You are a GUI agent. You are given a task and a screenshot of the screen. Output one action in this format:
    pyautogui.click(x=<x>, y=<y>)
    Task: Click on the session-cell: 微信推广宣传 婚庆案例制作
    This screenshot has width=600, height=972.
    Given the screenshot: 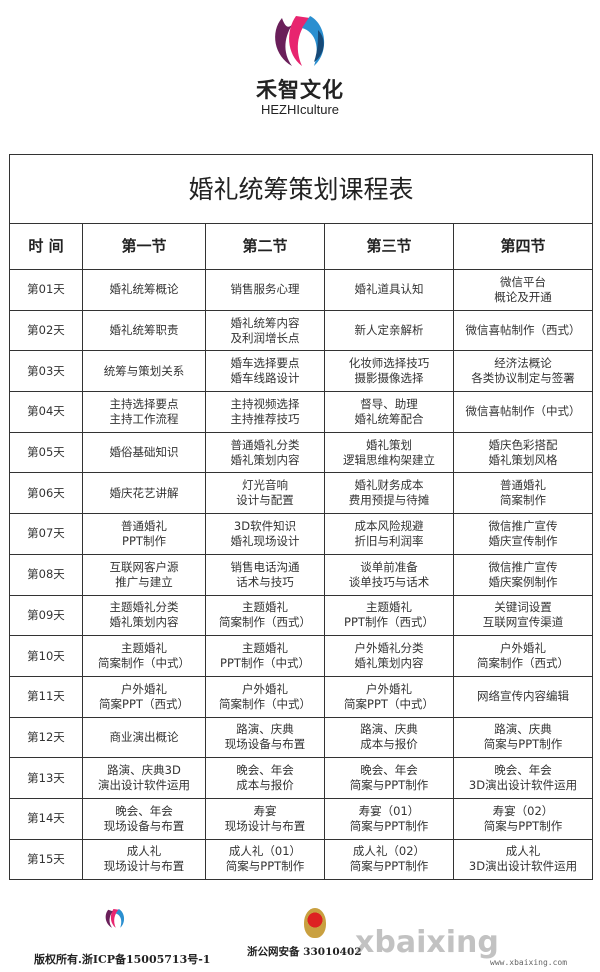 What is the action you would take?
    pyautogui.click(x=523, y=574)
    